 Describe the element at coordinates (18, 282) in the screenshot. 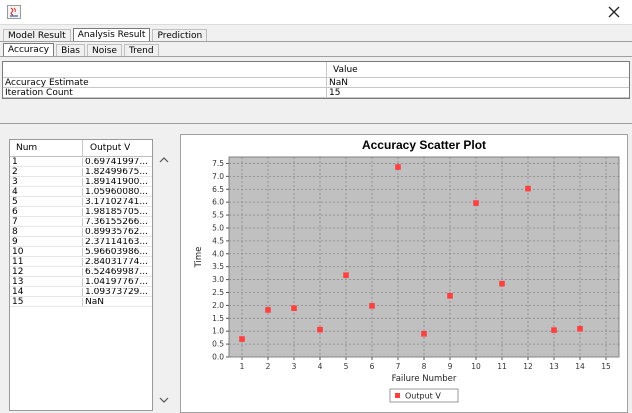

I see `row-num: 13` at that location.